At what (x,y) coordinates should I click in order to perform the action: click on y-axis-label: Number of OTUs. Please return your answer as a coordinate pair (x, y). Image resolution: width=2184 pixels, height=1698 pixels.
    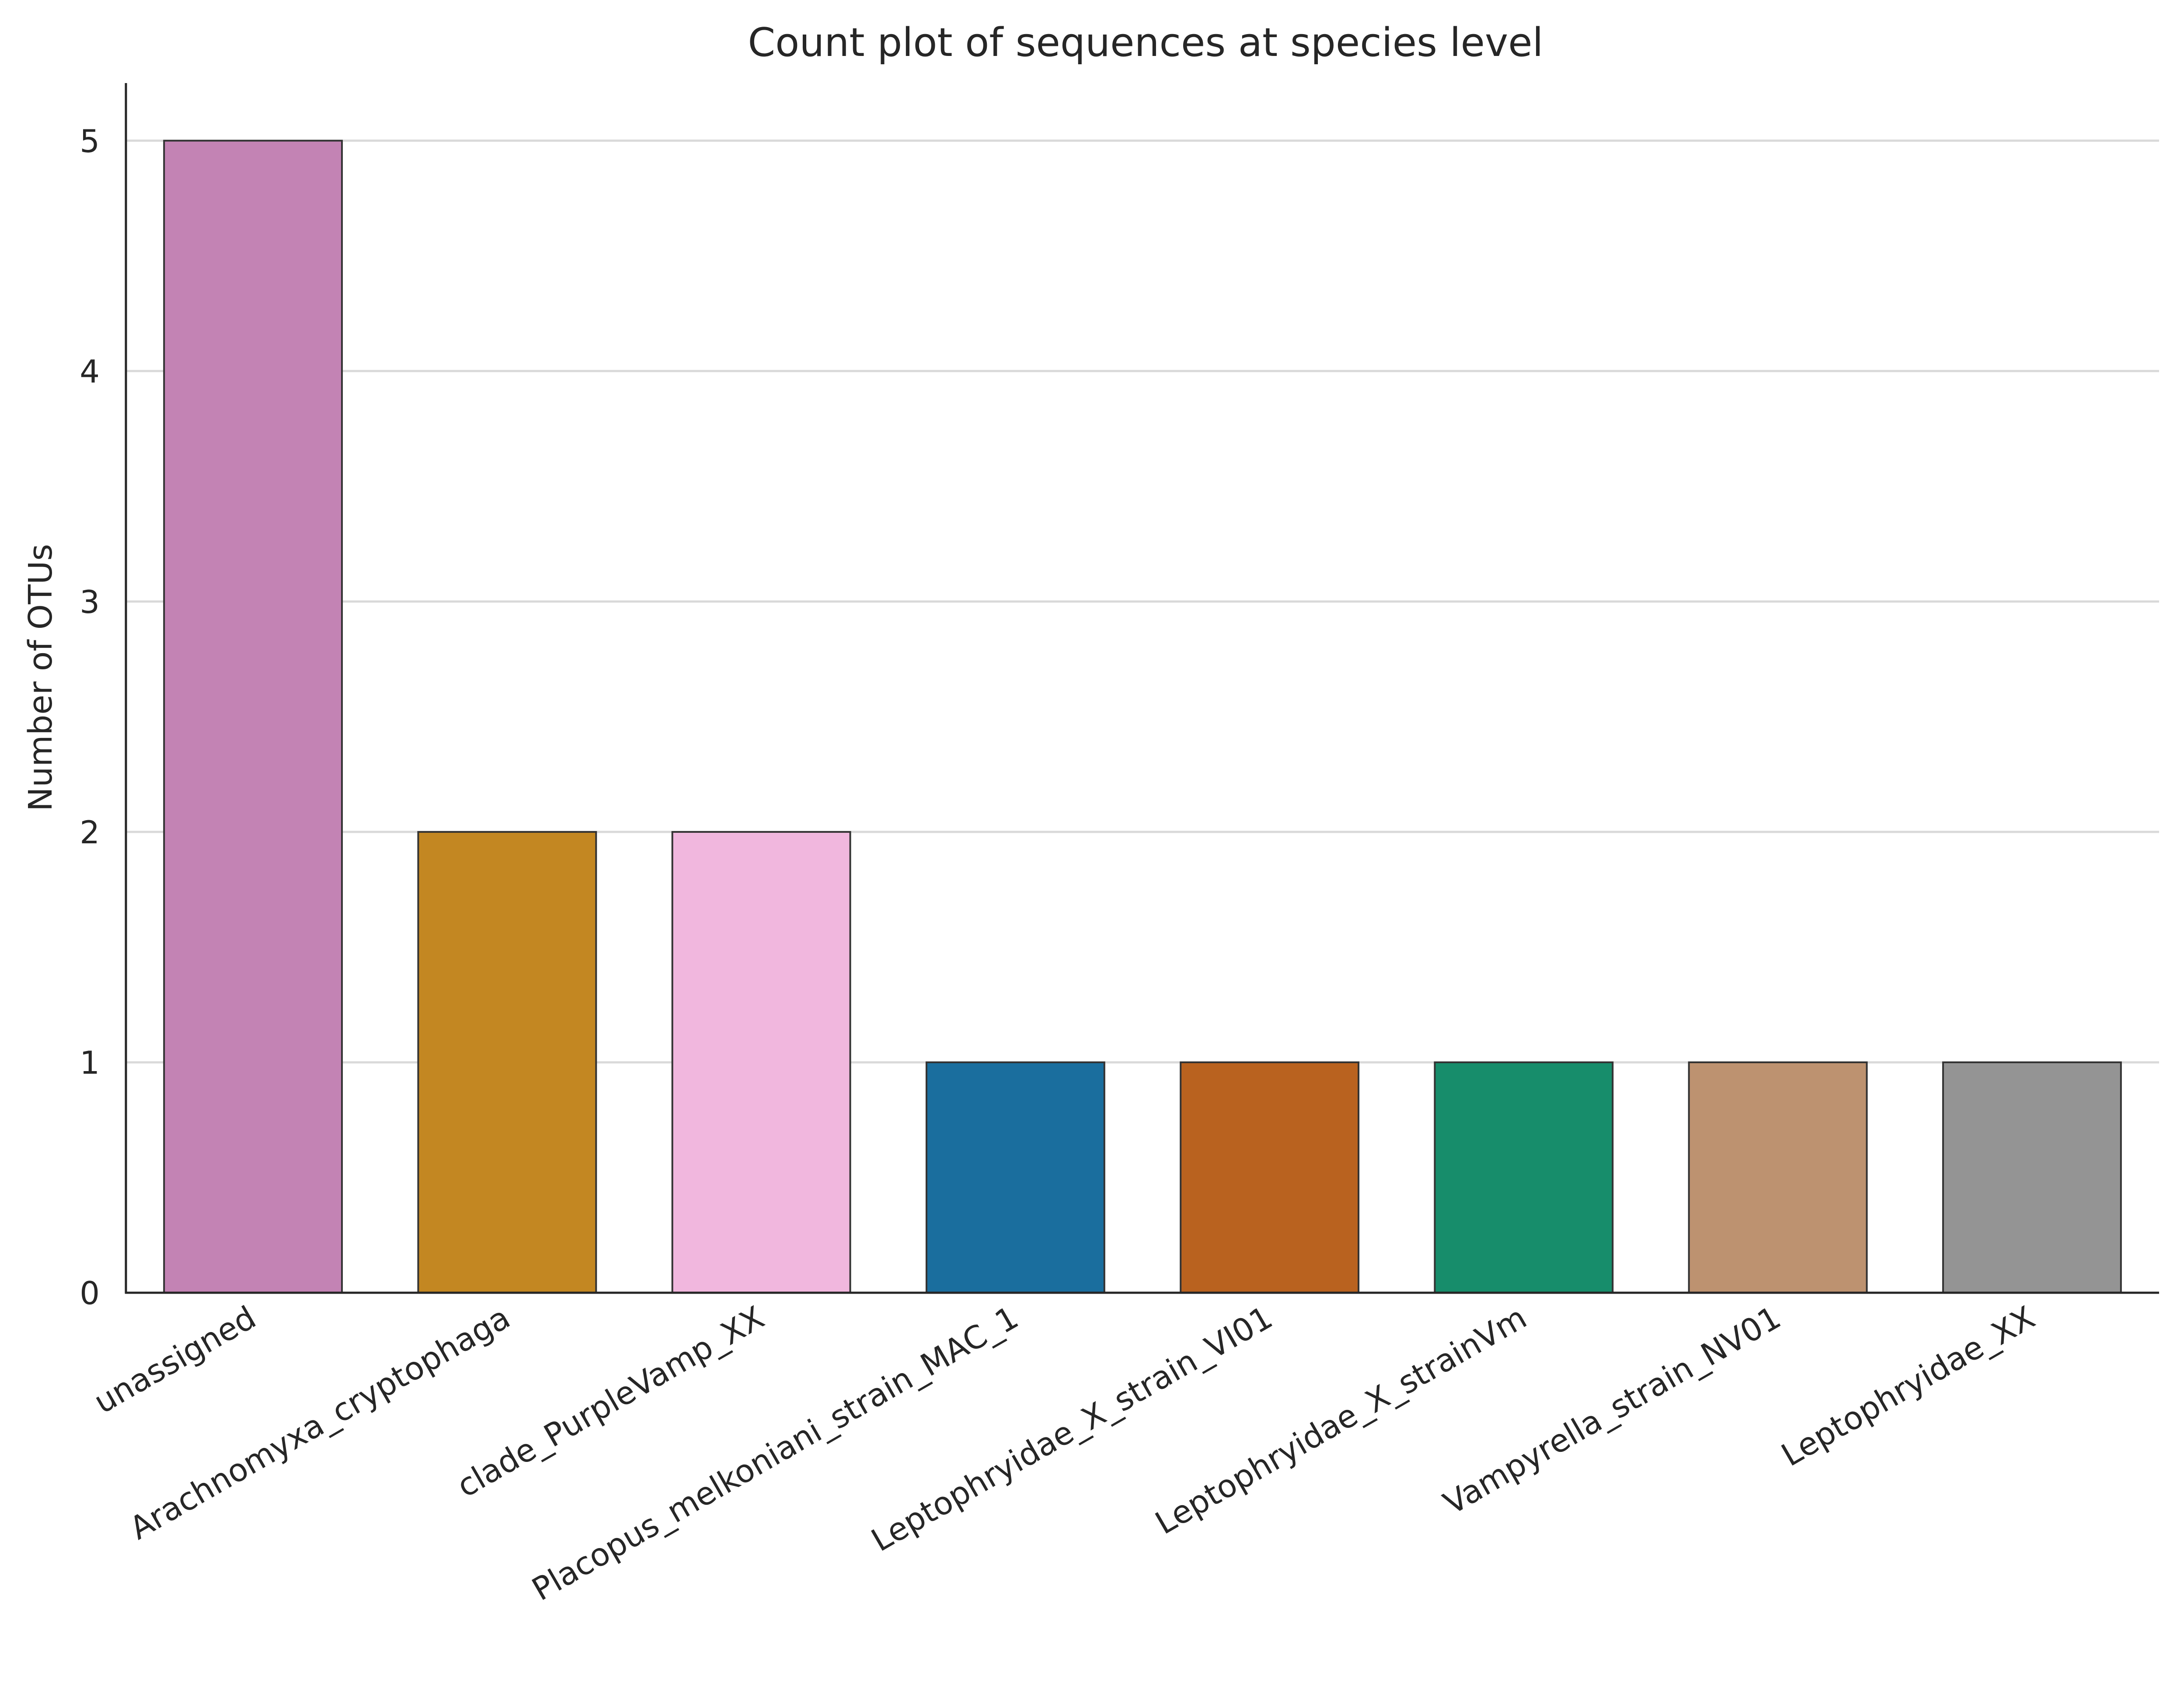
    Looking at the image, I should click on (40, 677).